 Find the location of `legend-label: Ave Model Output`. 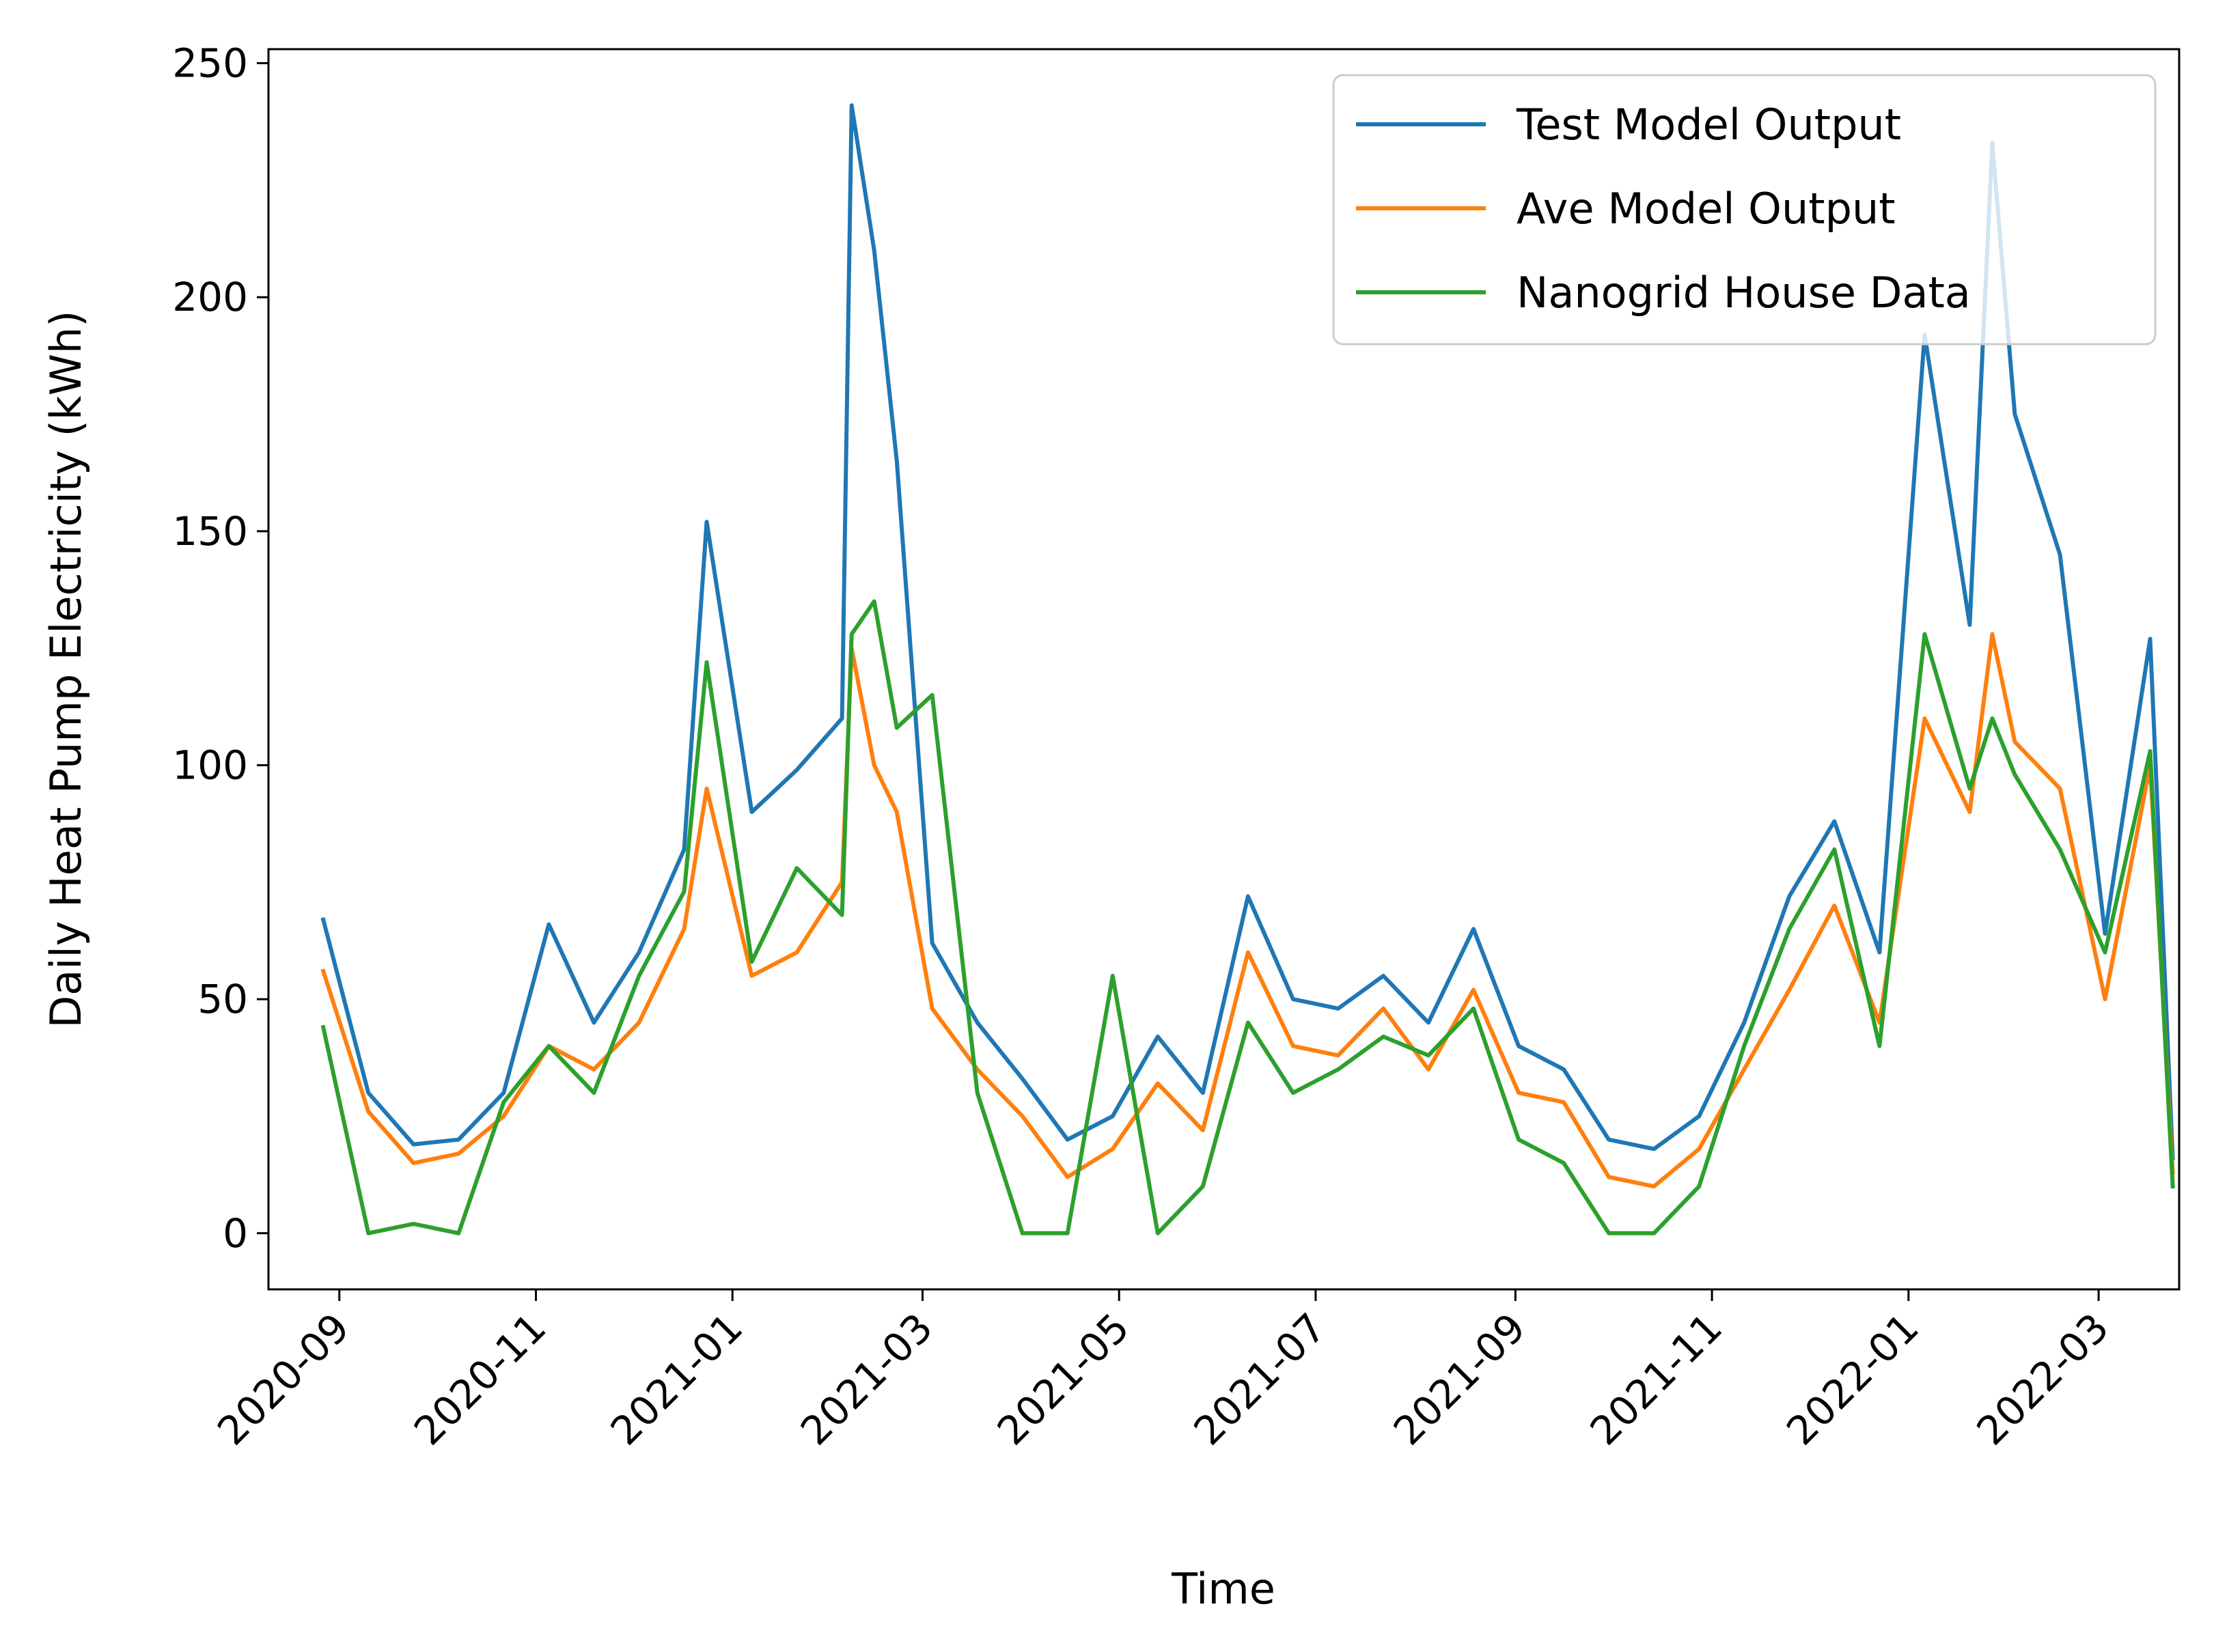

legend-label: Ave Model Output is located at coordinates (1706, 209).